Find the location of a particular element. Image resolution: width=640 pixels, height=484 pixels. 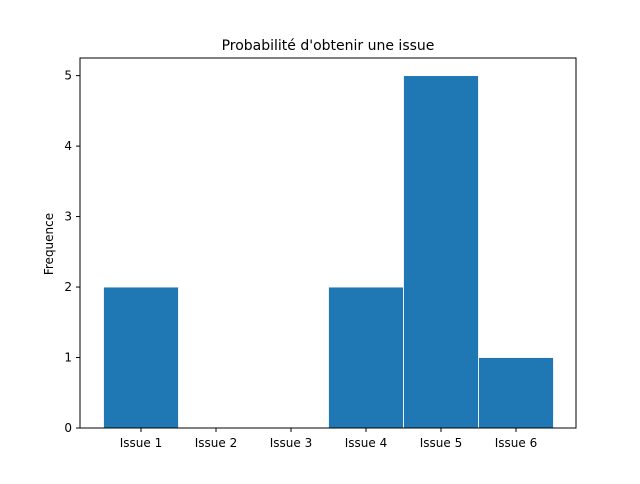

y-tick-label: 3 is located at coordinates (68, 217).